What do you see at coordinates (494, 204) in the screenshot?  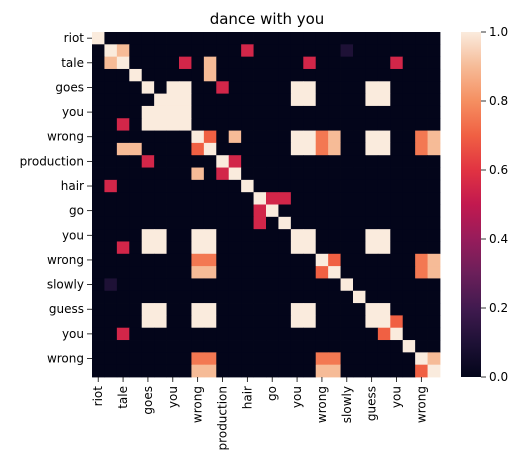 I see `colorbar-ticks: 0.0 0.2 0.4 0.6 0.8 1.0` at bounding box center [494, 204].